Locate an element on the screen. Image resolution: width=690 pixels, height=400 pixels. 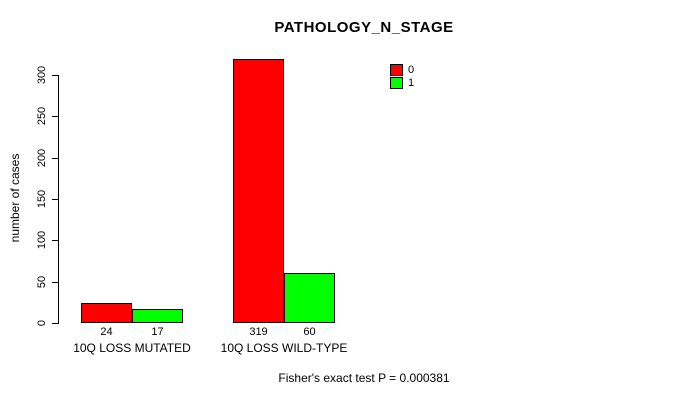
y-tick-label: 150 is located at coordinates (42, 199).